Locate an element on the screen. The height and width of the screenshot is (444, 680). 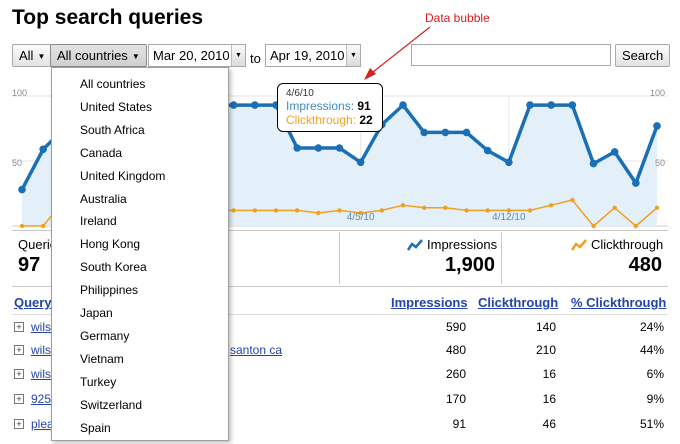
country-menu-item: United States is located at coordinates (116, 106).